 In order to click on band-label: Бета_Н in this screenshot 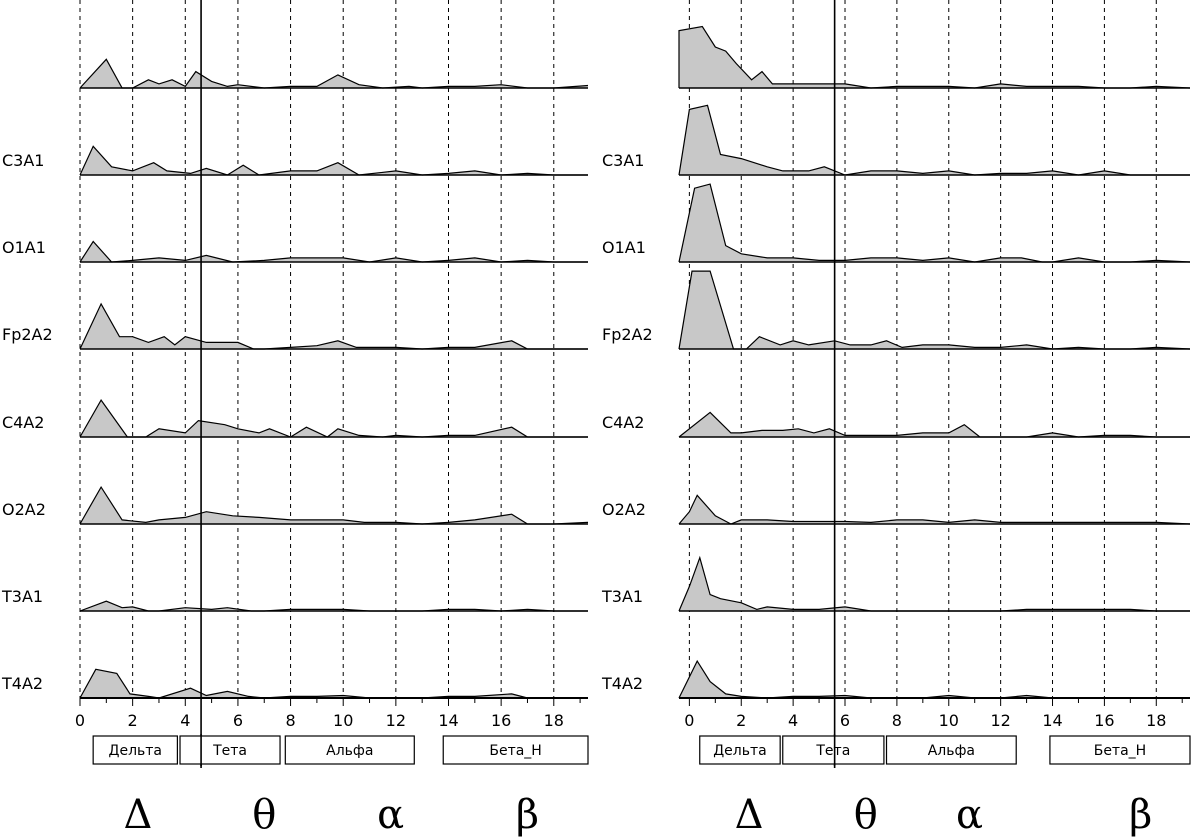, I will do `click(1120, 751)`.